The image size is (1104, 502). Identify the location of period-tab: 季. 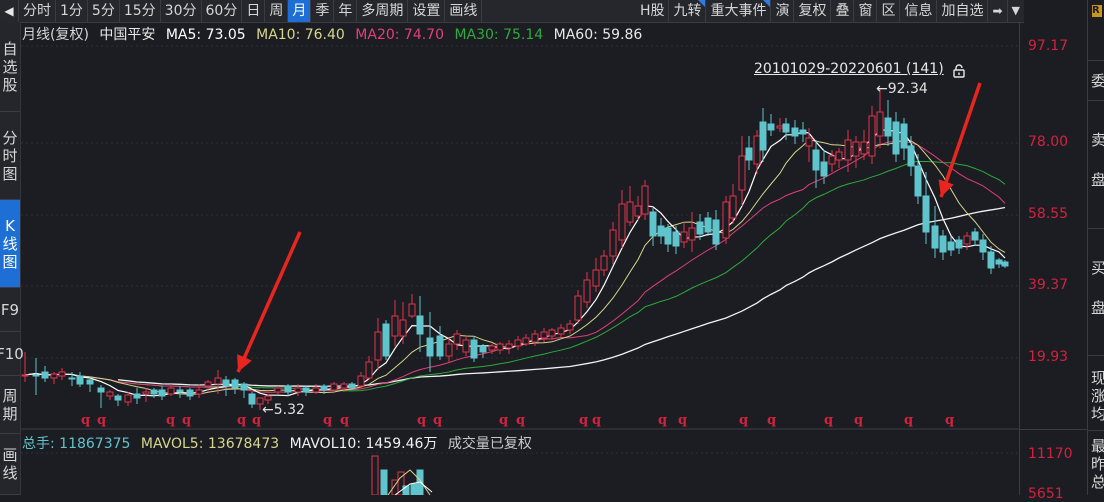
(323, 11).